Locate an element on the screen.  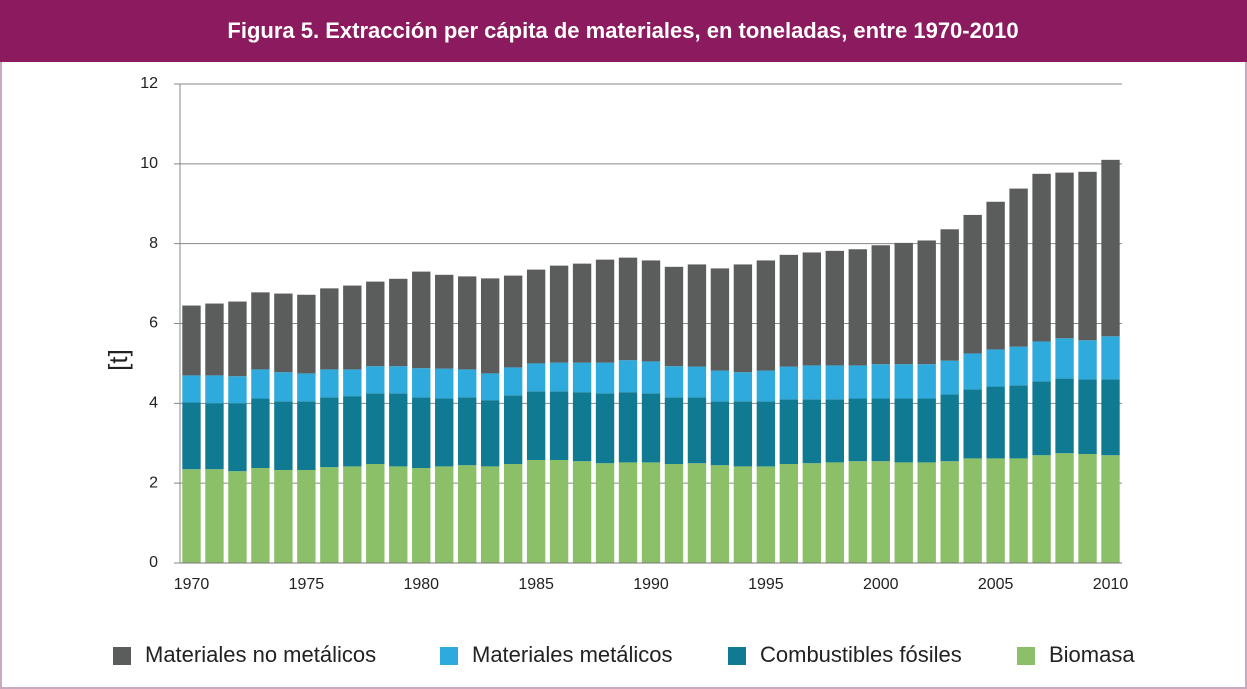
x-tick-label: 1995 is located at coordinates (766, 584).